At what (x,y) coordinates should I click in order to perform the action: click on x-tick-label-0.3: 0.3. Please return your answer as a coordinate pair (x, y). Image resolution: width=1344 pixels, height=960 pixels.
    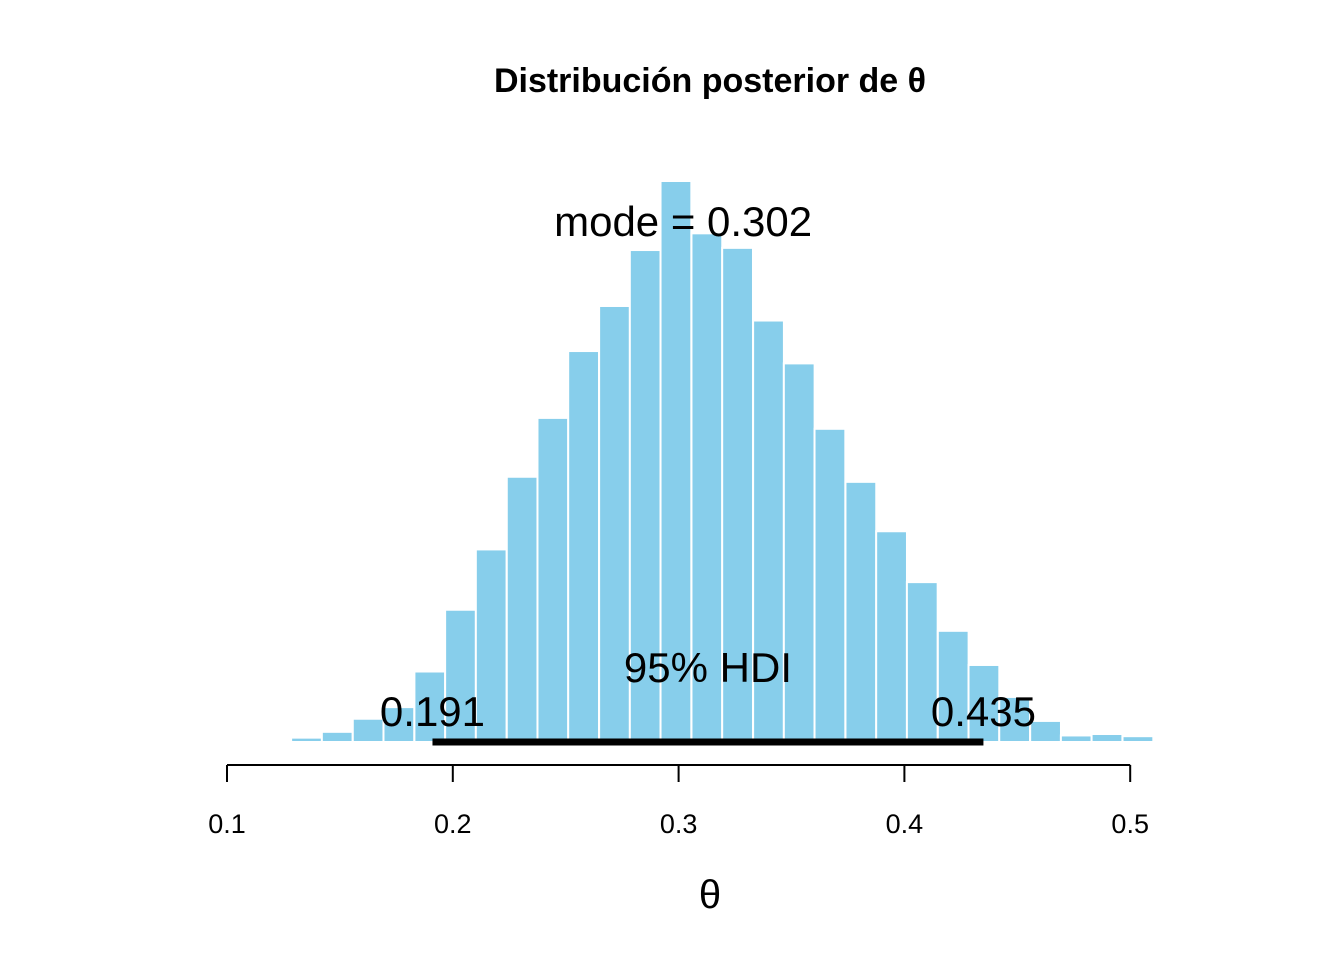
    Looking at the image, I should click on (679, 824).